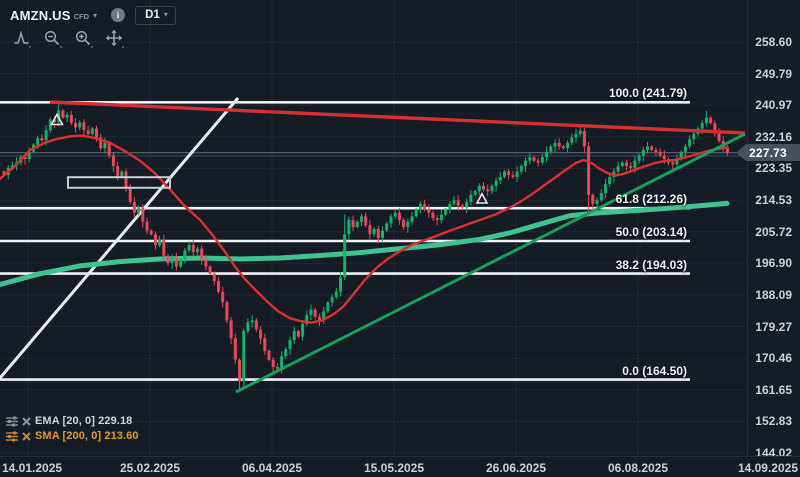  What do you see at coordinates (651, 265) in the screenshot?
I see `fib-label: 38.2 (194.03)` at bounding box center [651, 265].